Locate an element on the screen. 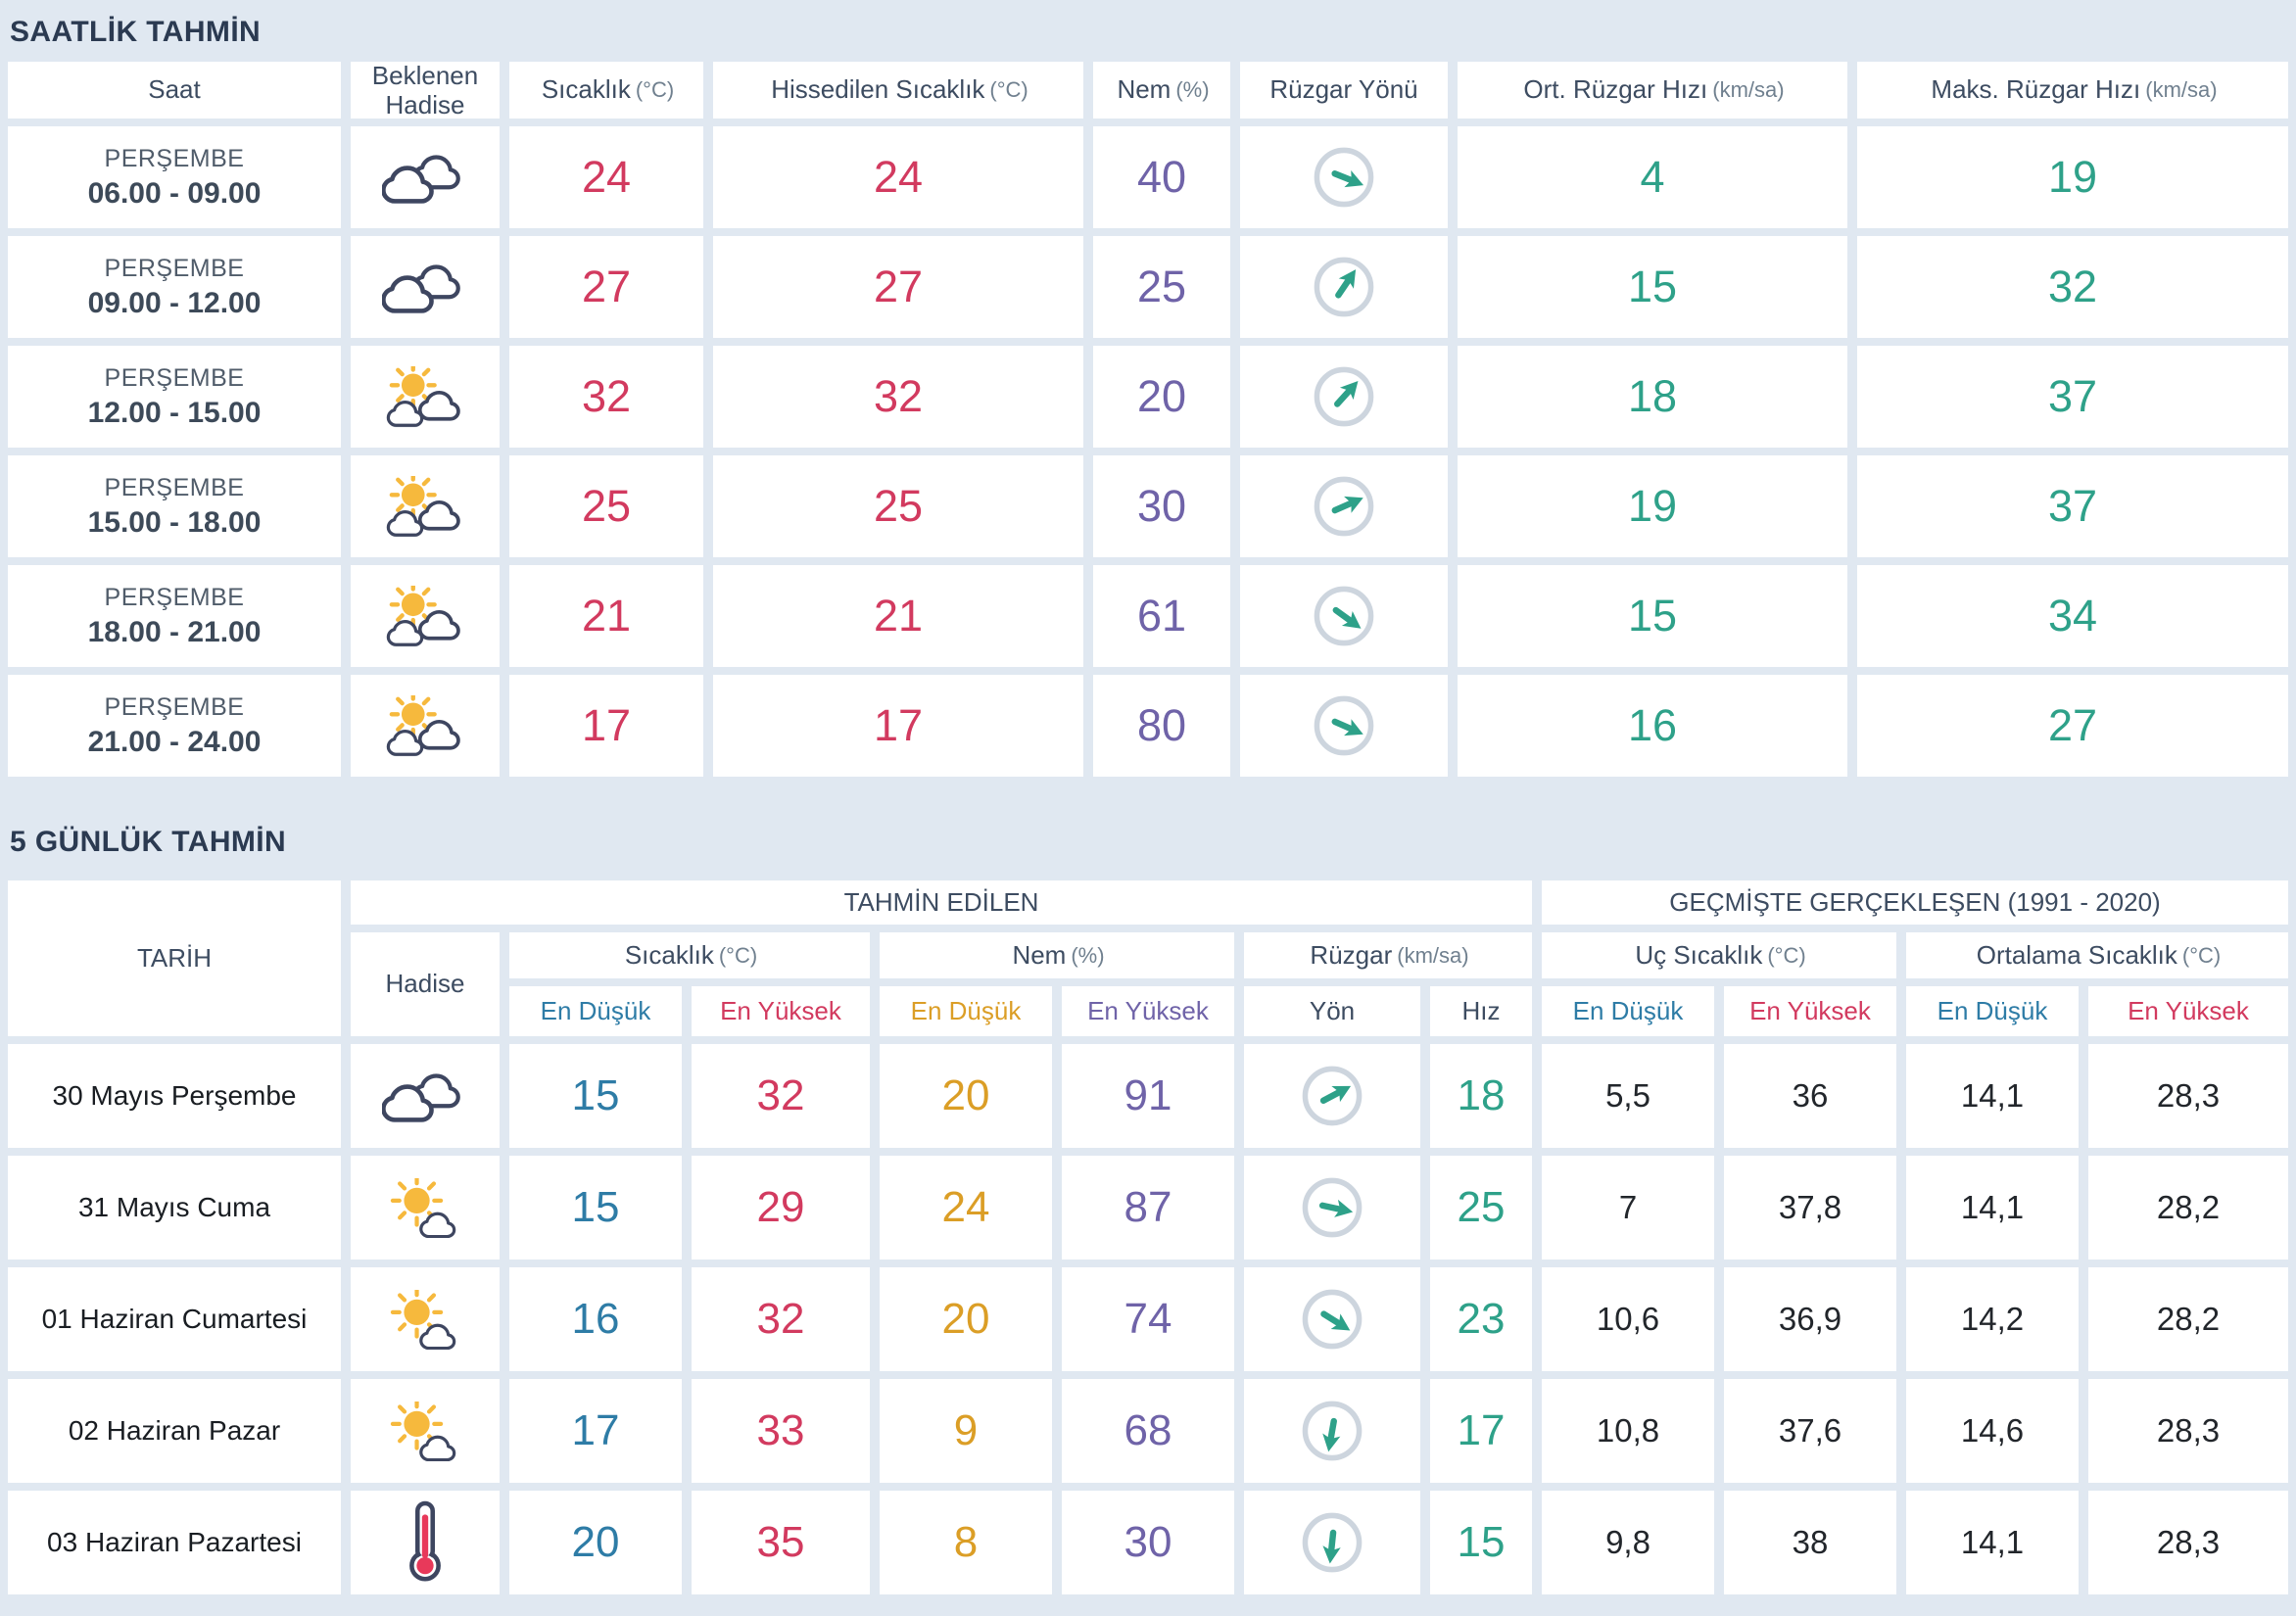 This screenshot has width=2296, height=1616. daily-sub-temp-min: En Düşük is located at coordinates (595, 1011).